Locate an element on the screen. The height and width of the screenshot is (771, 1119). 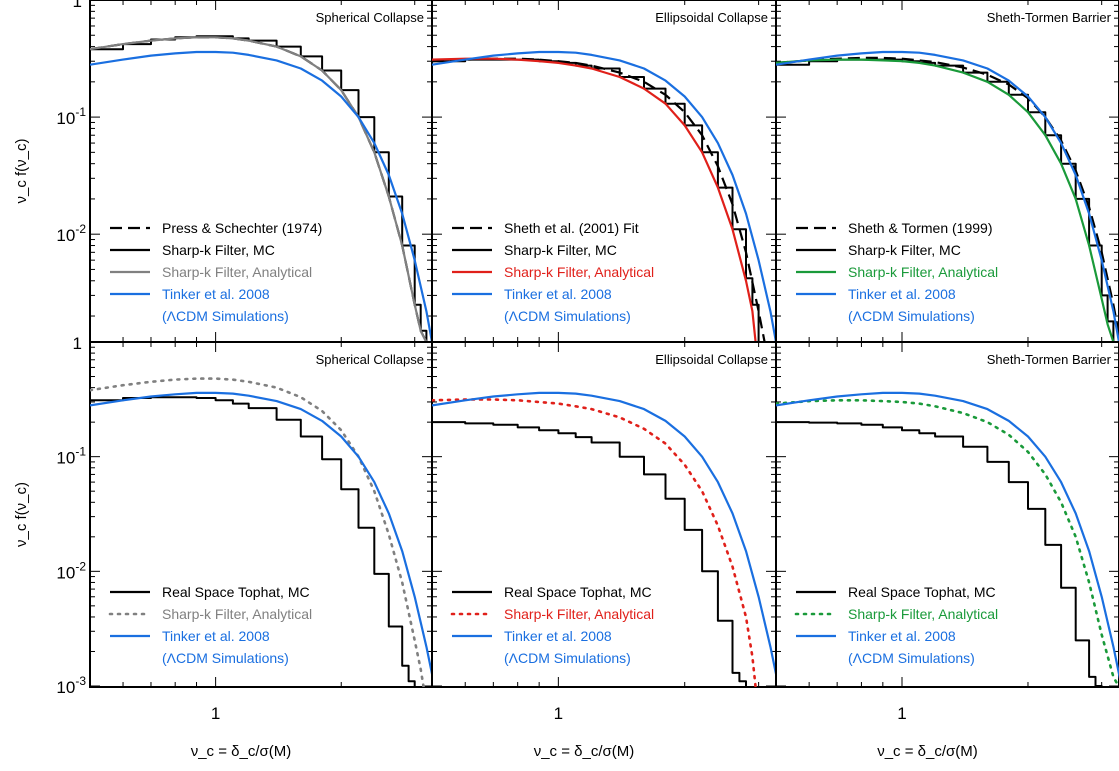
legend-label: Sheth & Tormen (1999) is located at coordinates (920, 228).